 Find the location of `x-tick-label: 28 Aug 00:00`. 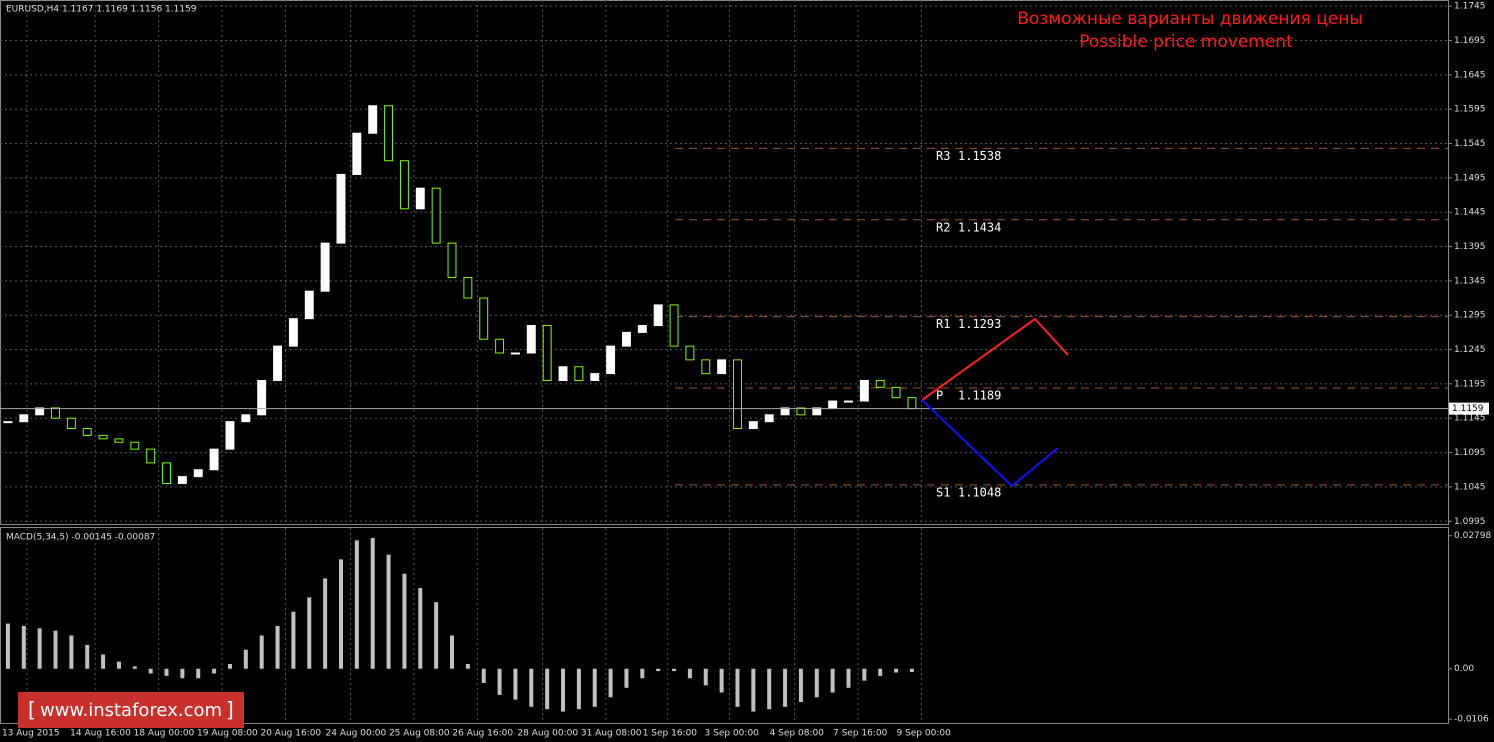

x-tick-label: 28 Aug 00:00 is located at coordinates (547, 734).